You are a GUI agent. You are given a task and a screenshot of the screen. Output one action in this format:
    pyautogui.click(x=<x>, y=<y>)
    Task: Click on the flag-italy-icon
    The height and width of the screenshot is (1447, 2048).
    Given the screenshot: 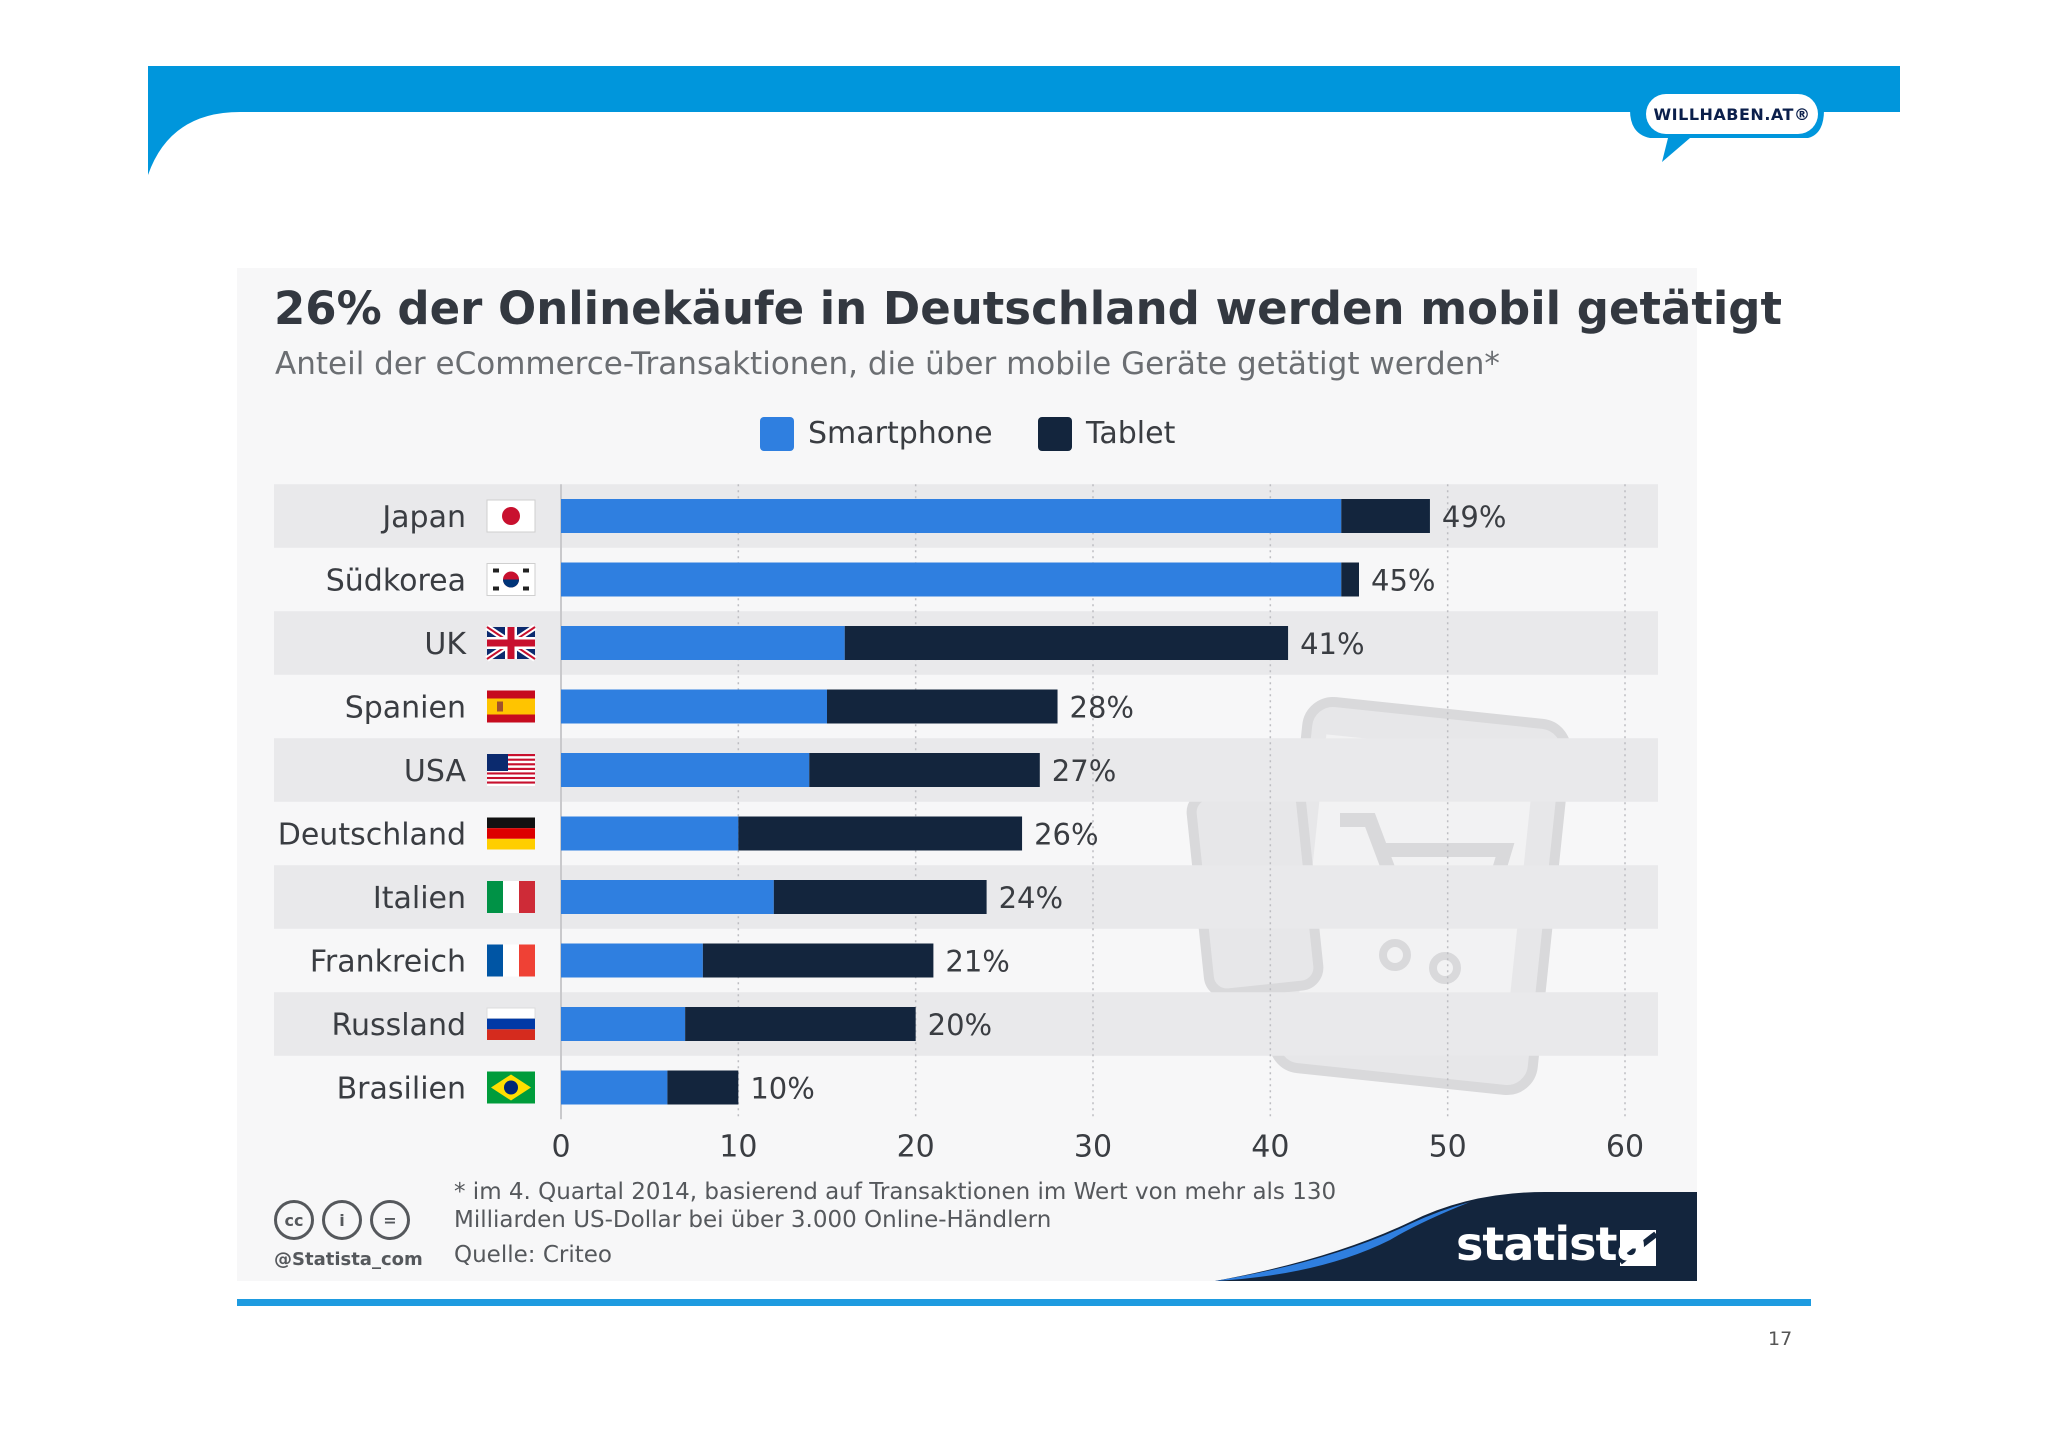 What is the action you would take?
    pyautogui.click(x=511, y=897)
    